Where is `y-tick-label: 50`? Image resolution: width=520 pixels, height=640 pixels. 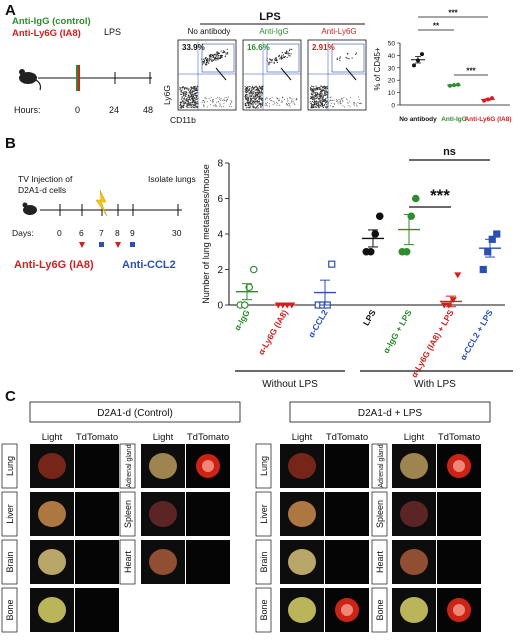 y-tick-label: 50 is located at coordinates (392, 44).